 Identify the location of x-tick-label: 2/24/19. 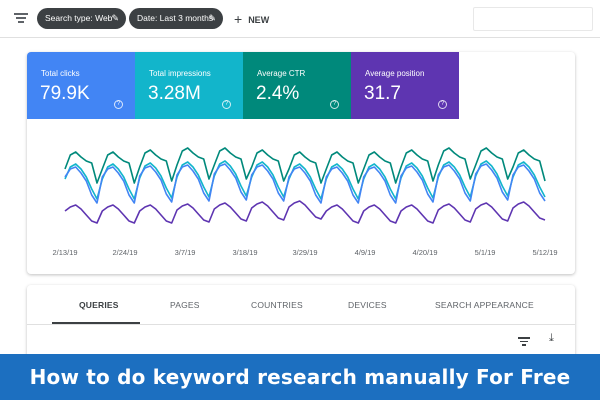
(124, 252).